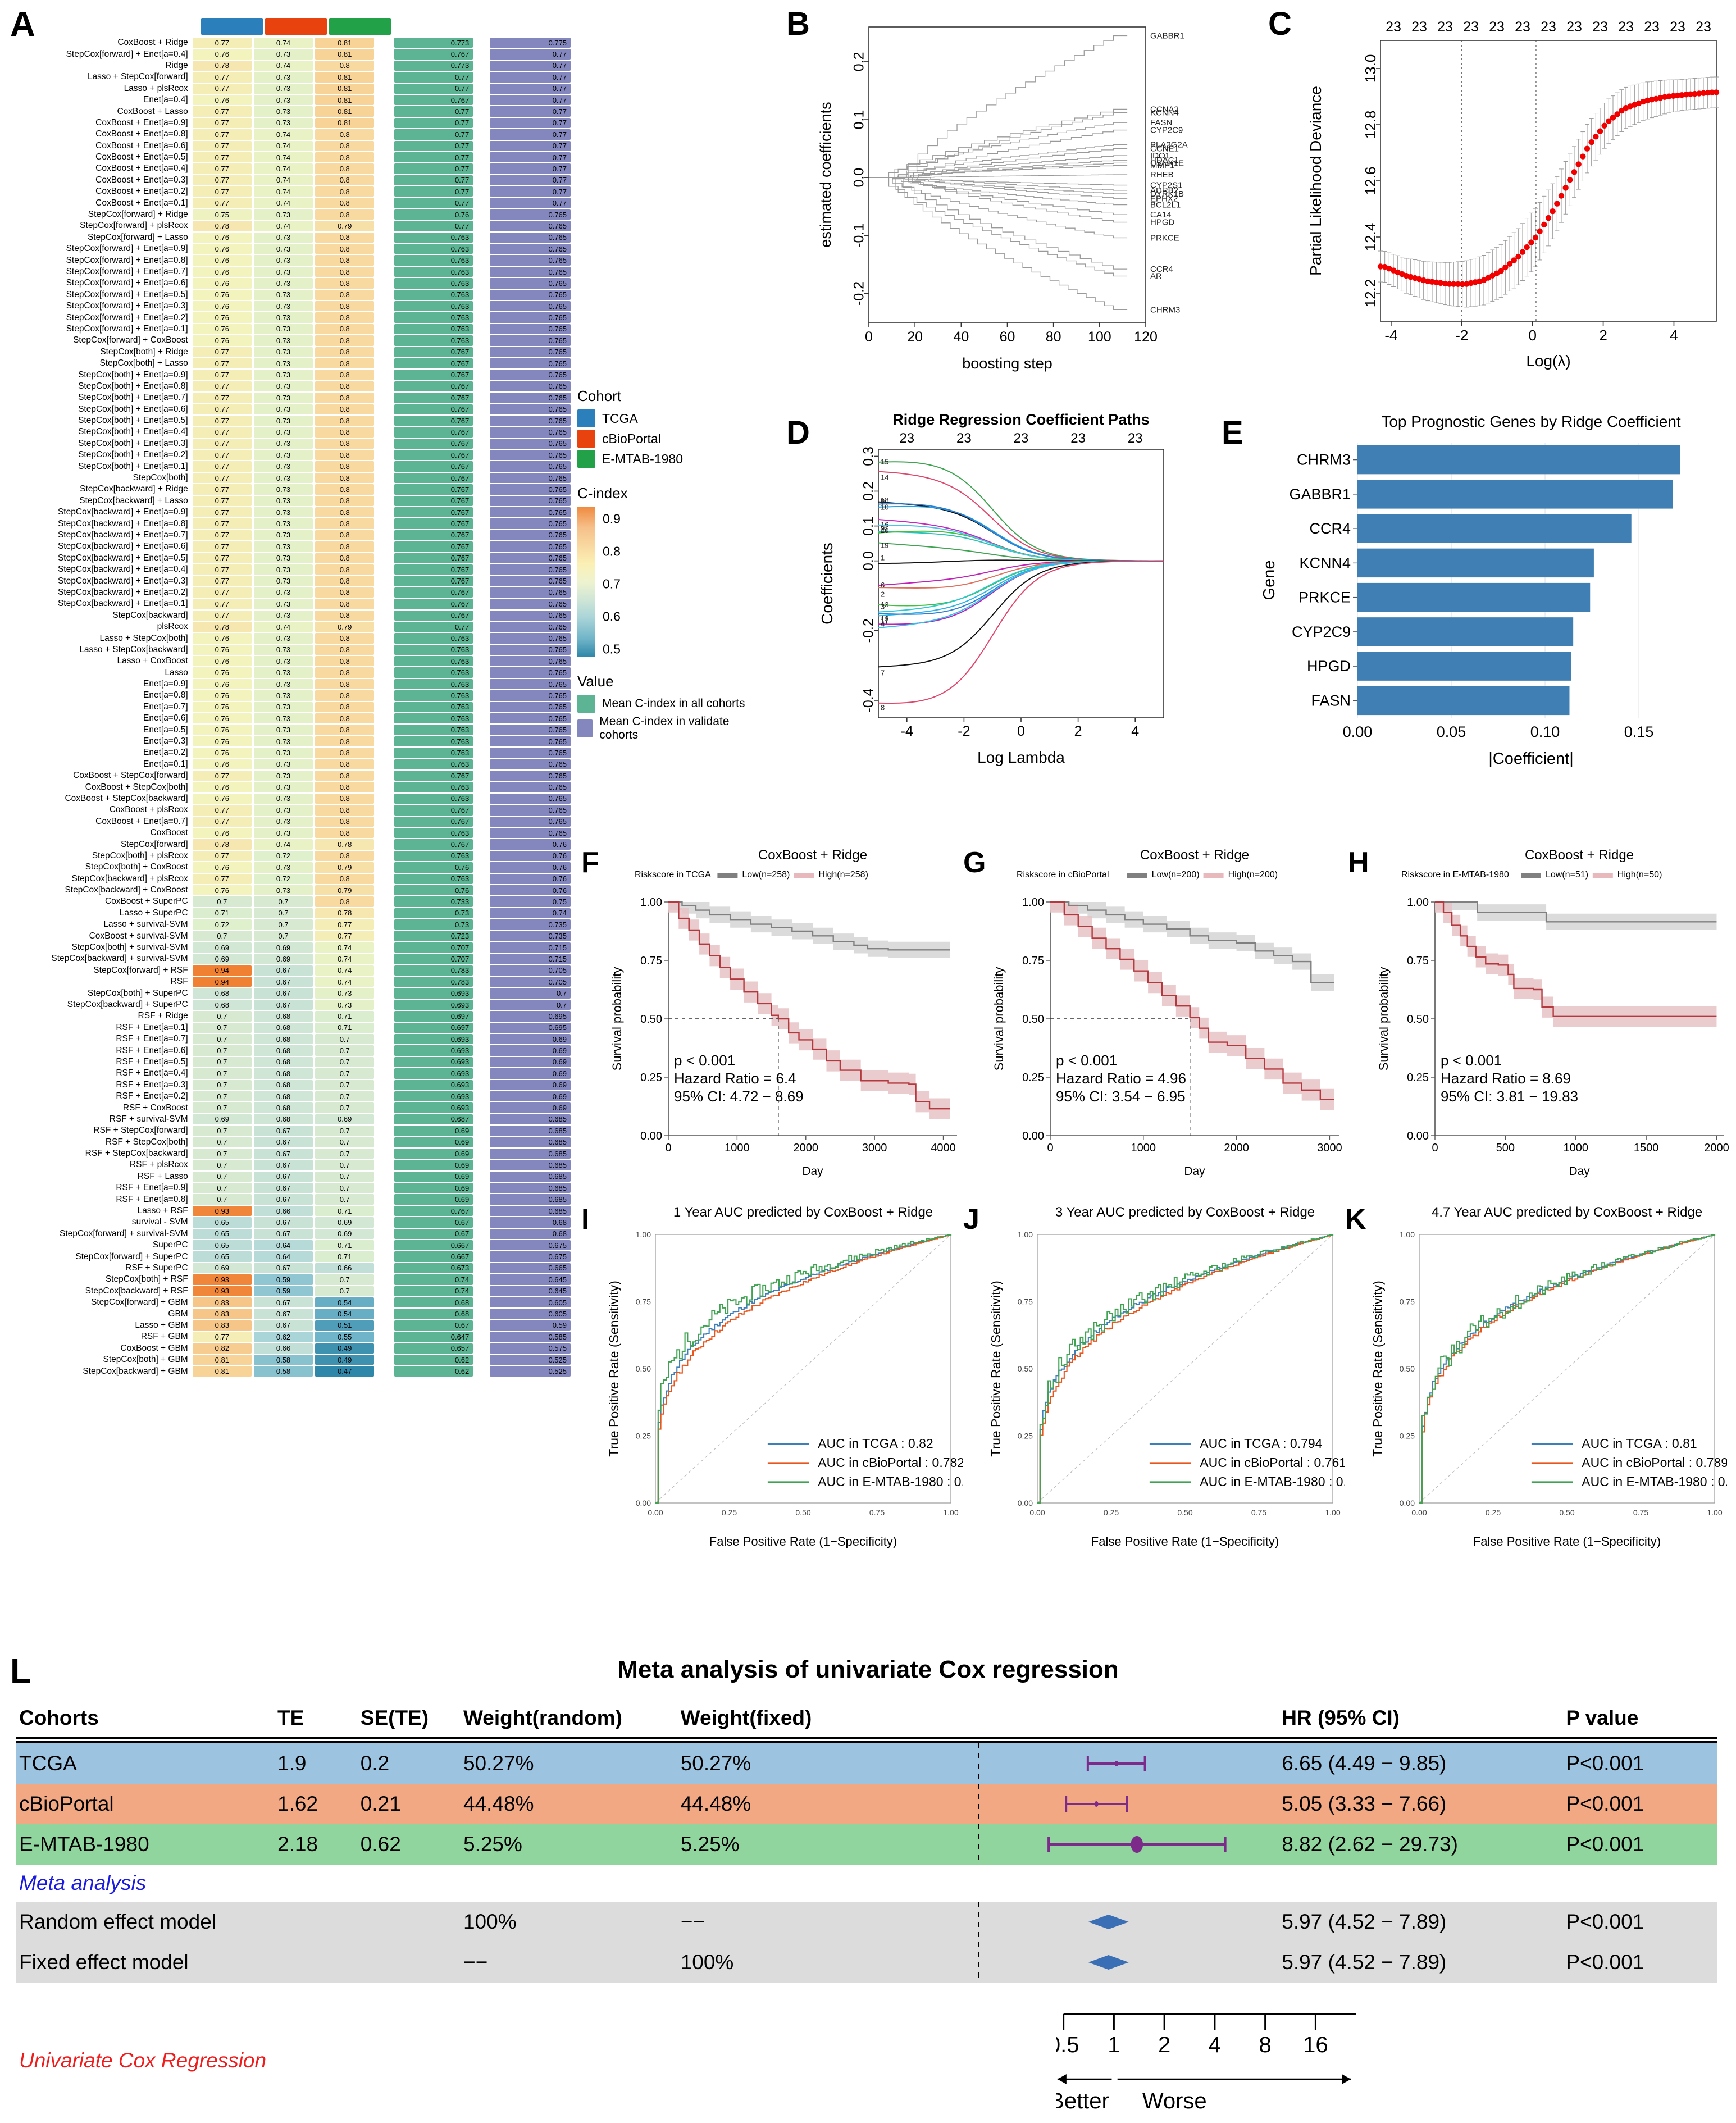 This screenshot has width=1736, height=2123. Describe the element at coordinates (179, 982) in the screenshot. I see `model-name: RSF` at that location.